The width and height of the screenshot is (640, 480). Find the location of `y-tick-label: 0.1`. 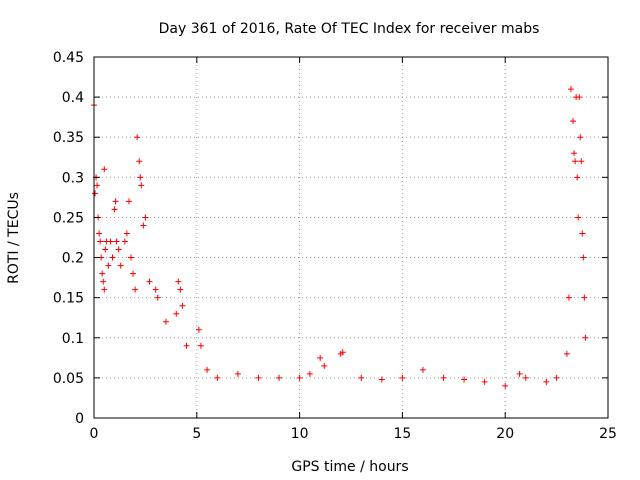

y-tick-label: 0.1 is located at coordinates (73, 339).